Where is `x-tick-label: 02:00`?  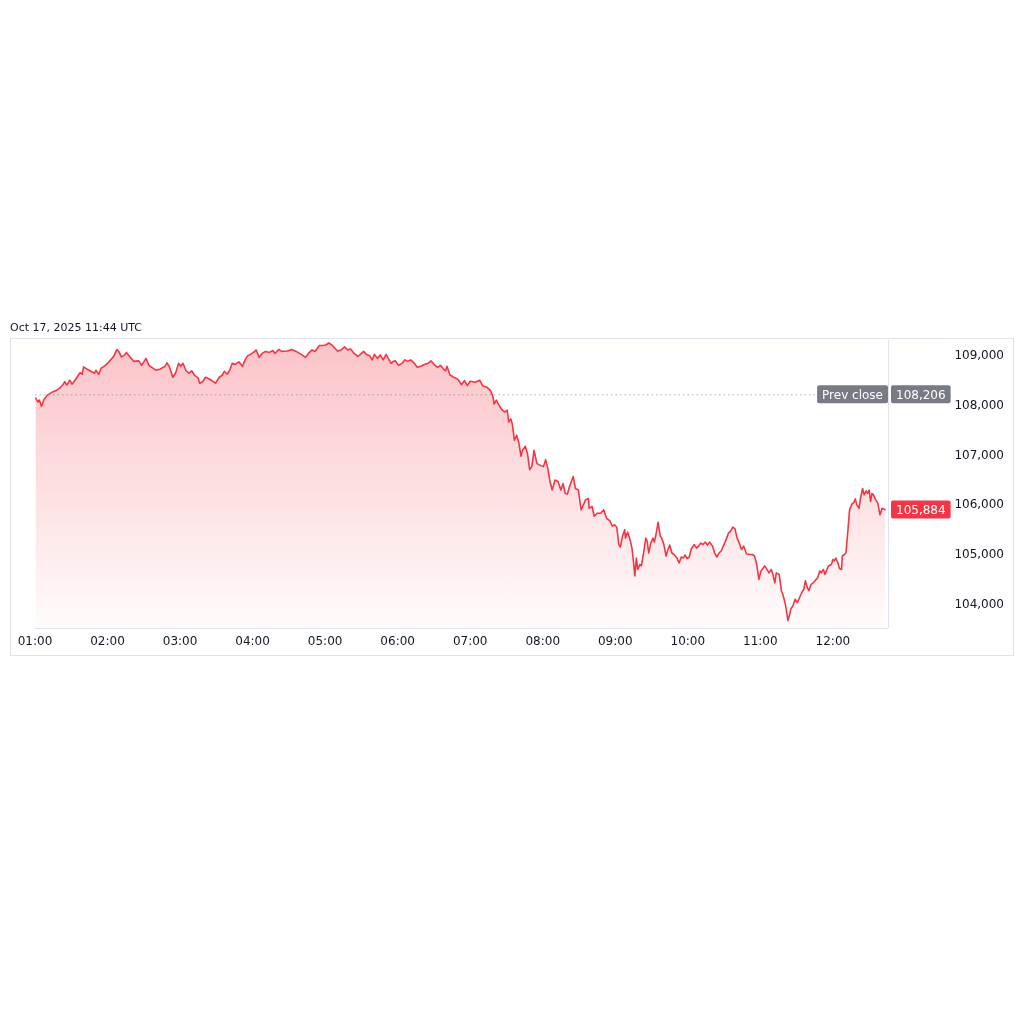
x-tick-label: 02:00 is located at coordinates (107, 641).